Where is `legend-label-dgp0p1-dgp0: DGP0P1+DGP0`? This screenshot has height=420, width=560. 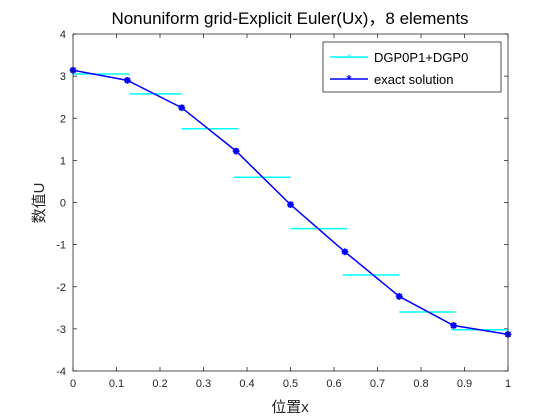 legend-label-dgp0p1-dgp0: DGP0P1+DGP0 is located at coordinates (421, 57).